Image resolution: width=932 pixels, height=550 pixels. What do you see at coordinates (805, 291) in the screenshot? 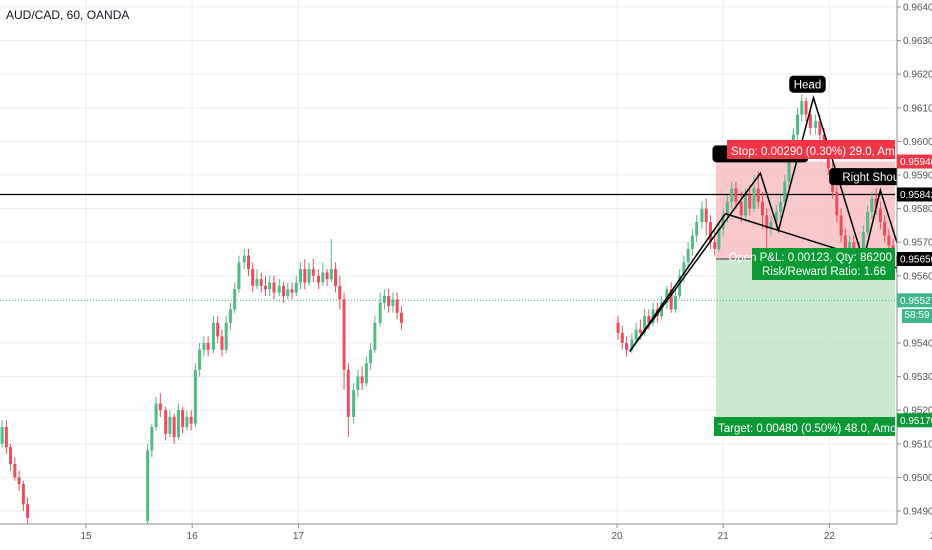
I see `position-zones` at bounding box center [805, 291].